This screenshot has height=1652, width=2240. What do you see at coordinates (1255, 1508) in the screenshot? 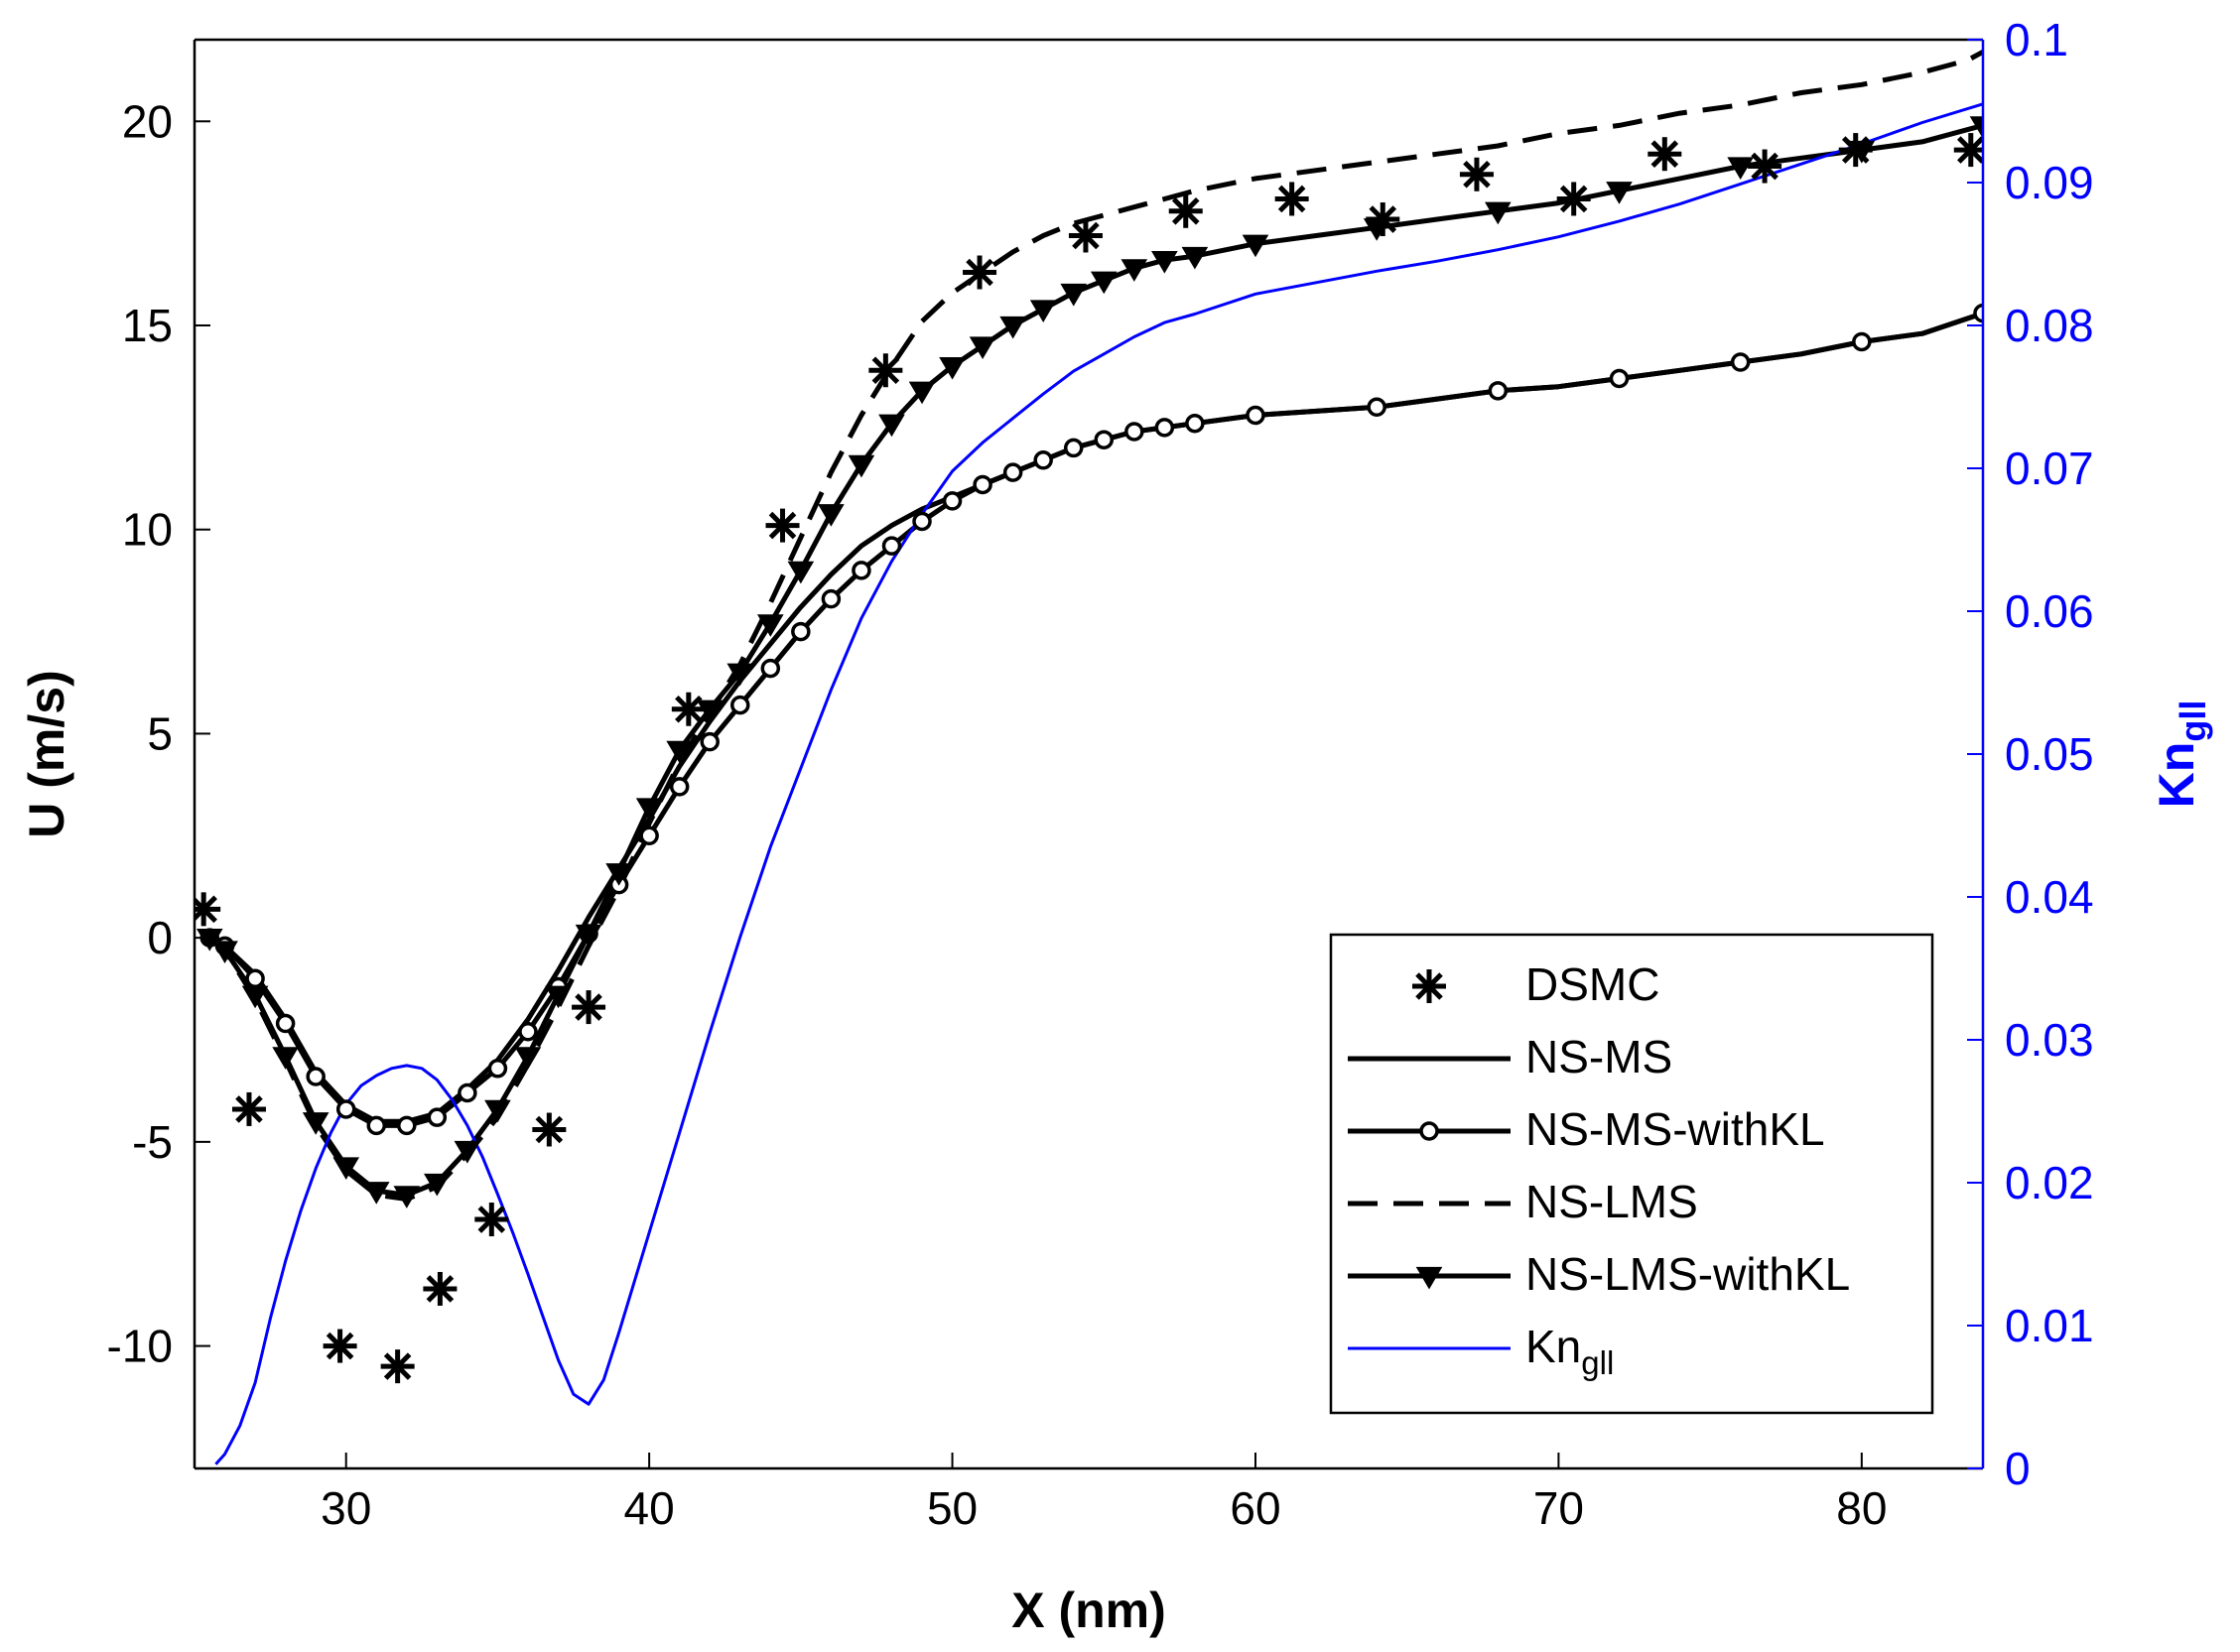
I see `x-tick-label: 60` at bounding box center [1255, 1508].